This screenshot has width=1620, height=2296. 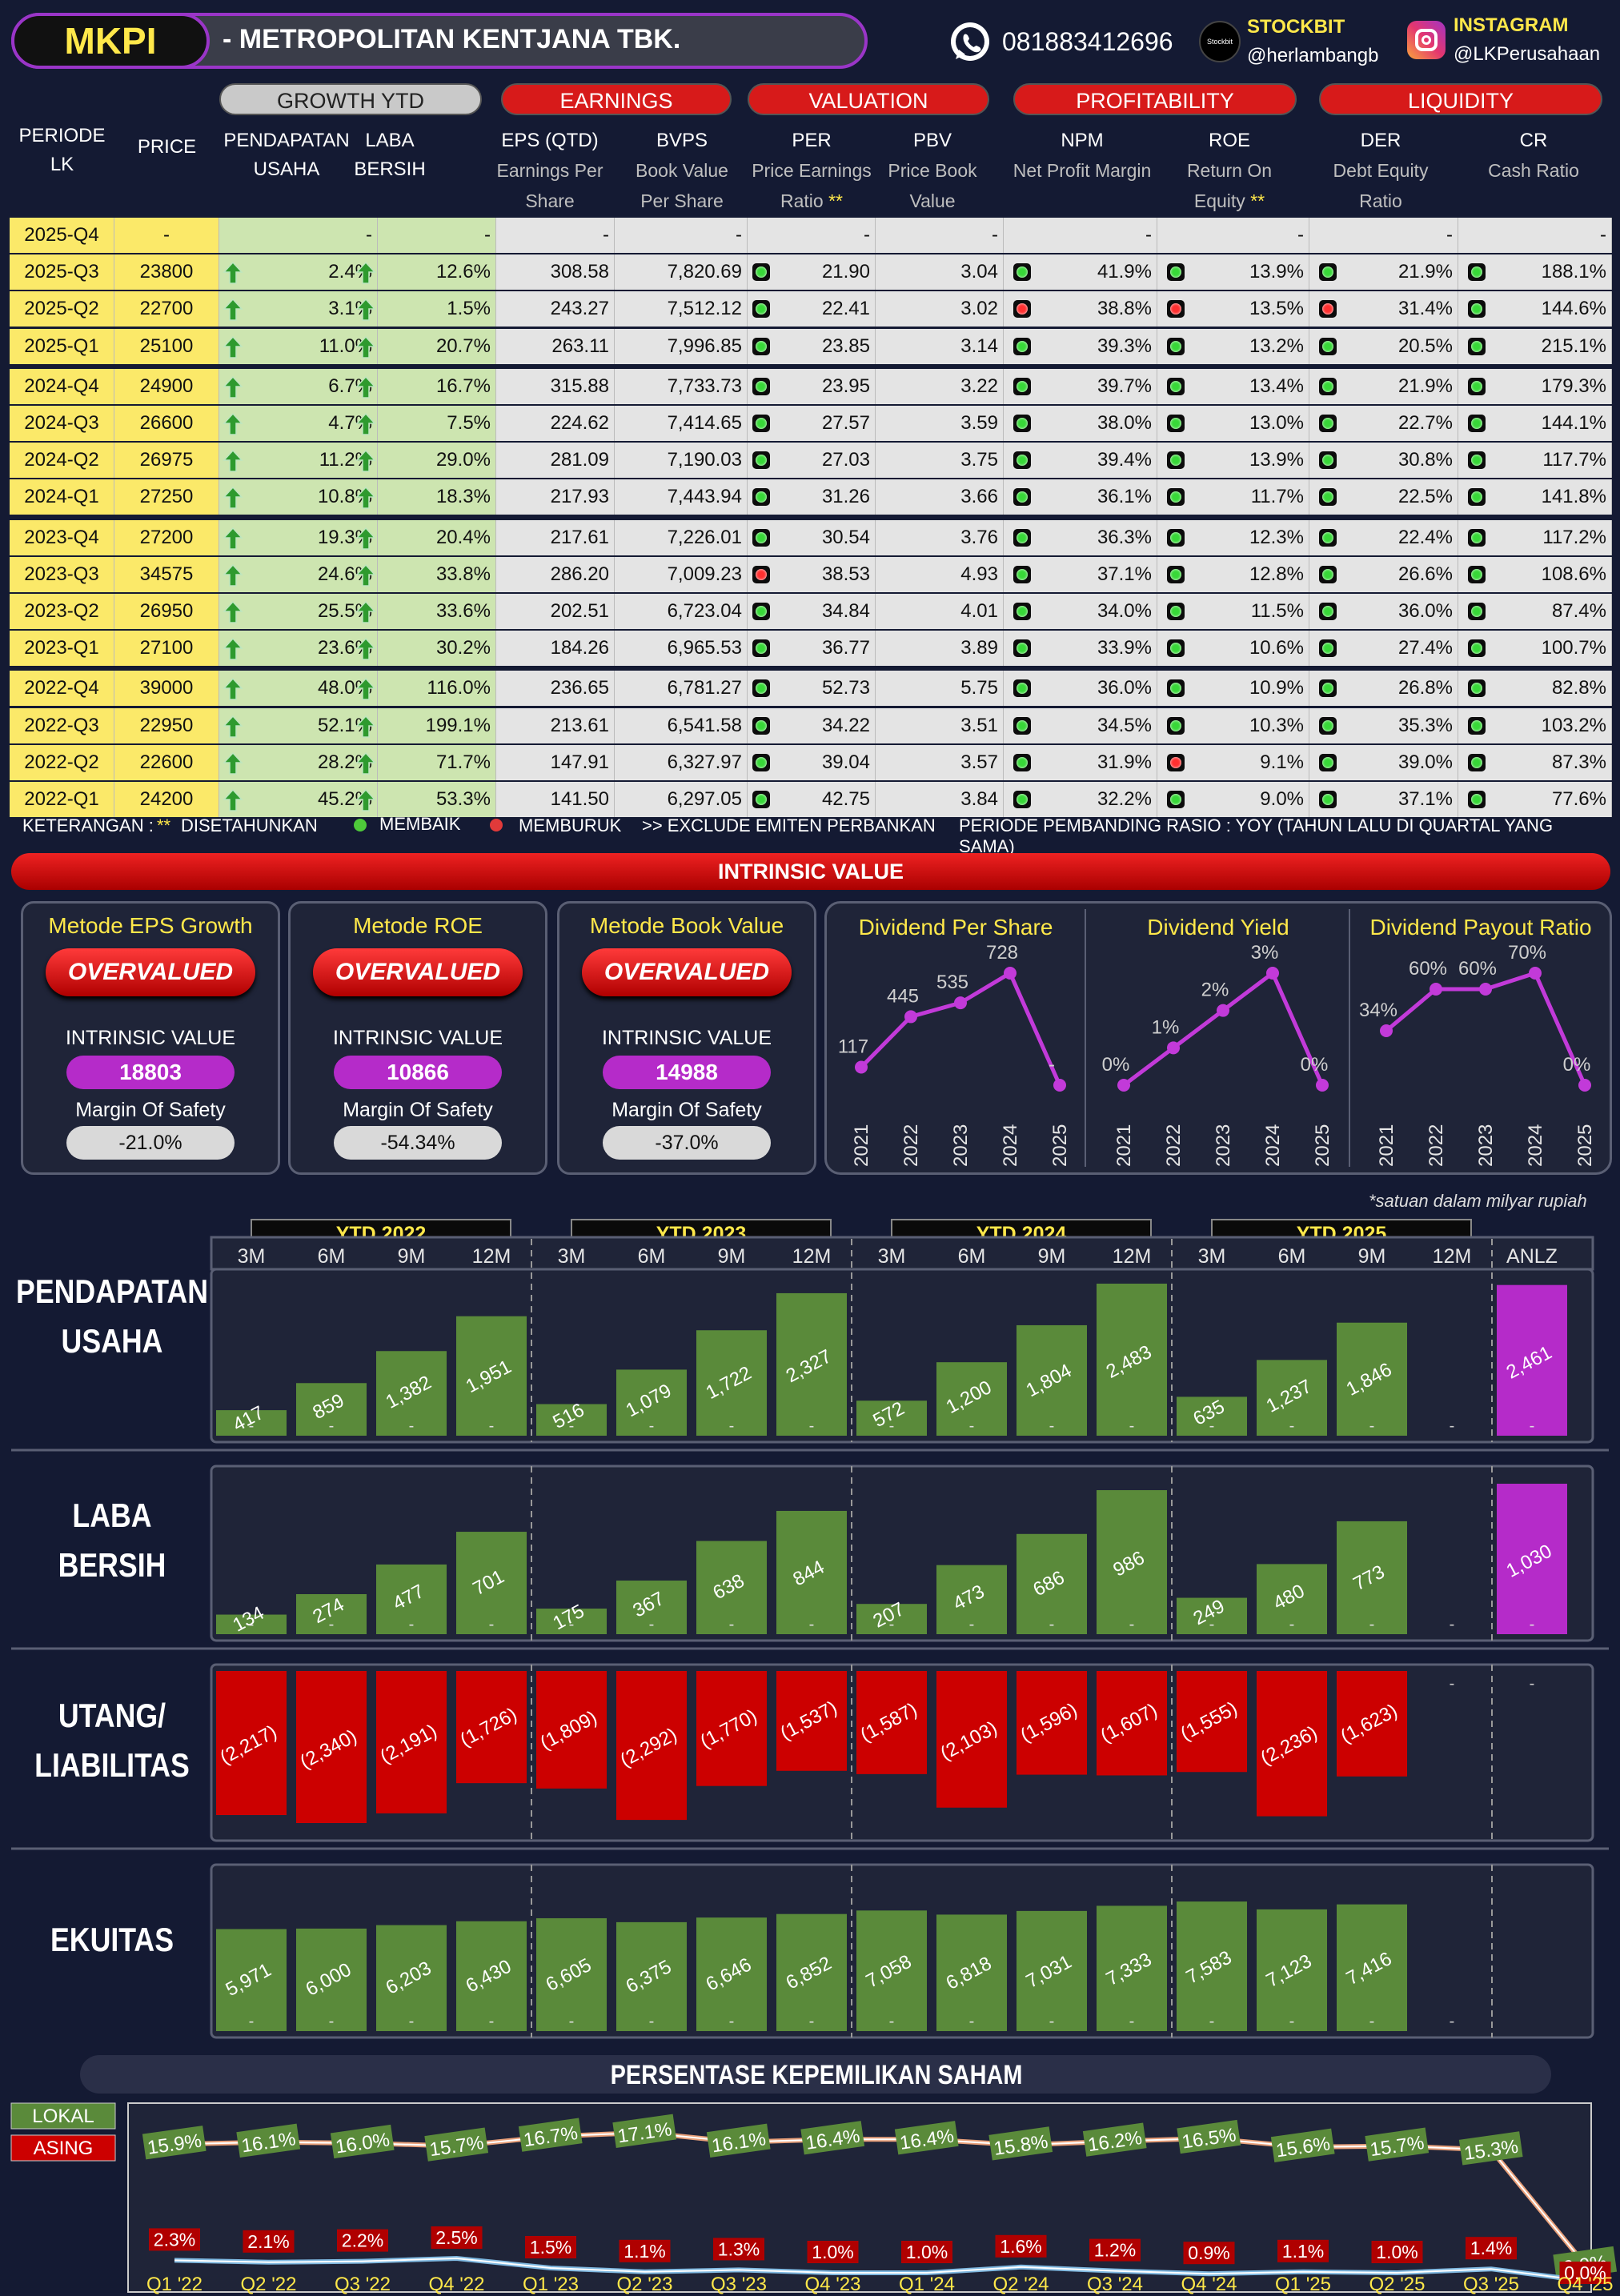 I want to click on quarter-tick: Q3 '22, so click(x=363, y=2284).